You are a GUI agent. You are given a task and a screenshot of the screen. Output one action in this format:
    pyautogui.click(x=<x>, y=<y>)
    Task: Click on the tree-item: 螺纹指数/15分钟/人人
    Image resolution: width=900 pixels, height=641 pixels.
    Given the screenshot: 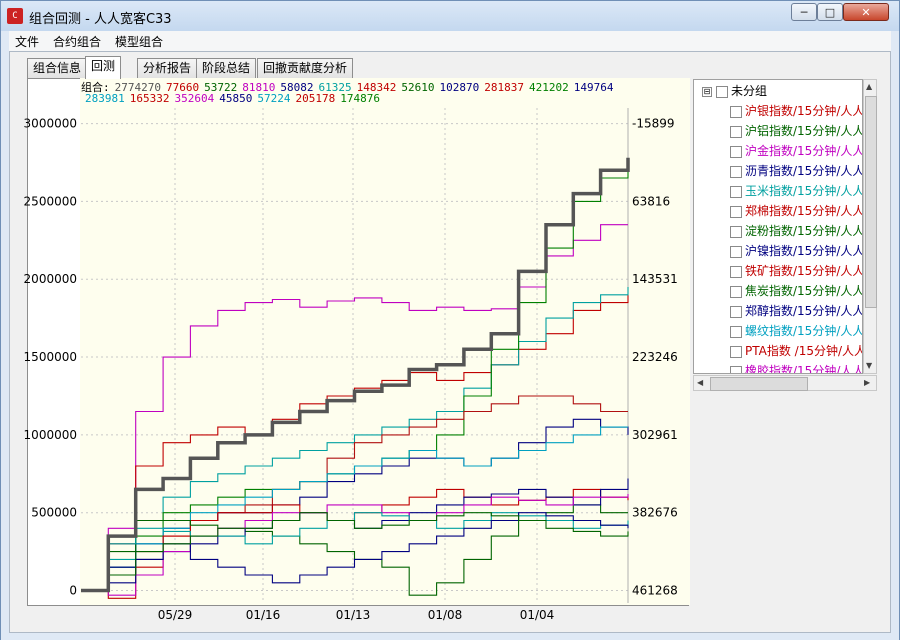 What is the action you would take?
    pyautogui.click(x=796, y=330)
    